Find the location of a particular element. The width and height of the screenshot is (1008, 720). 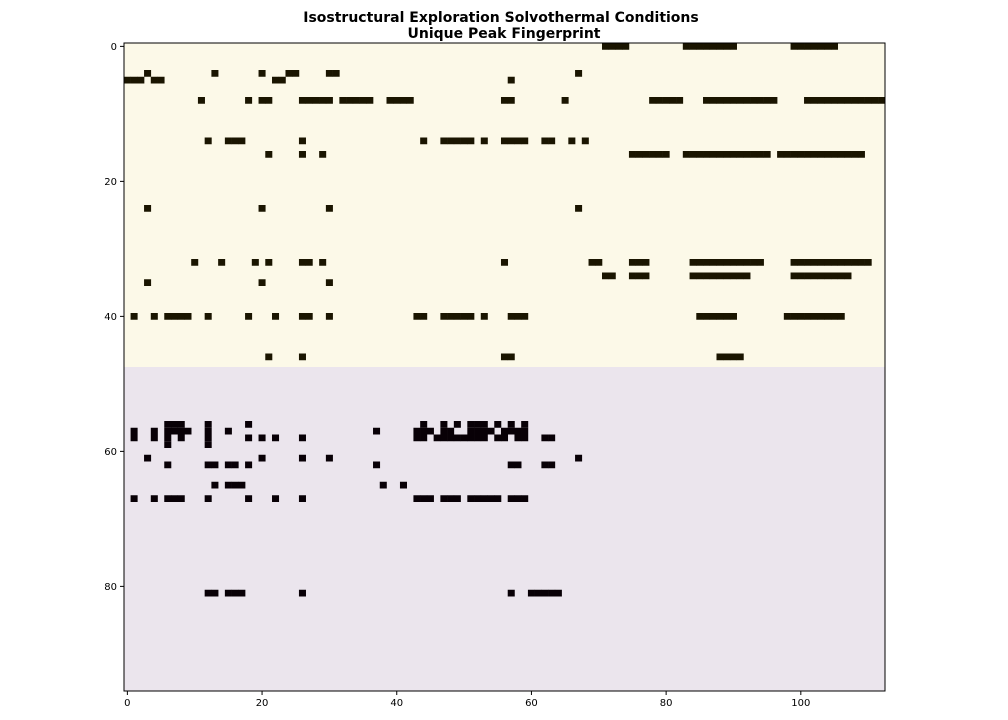

x-tick-label: 60 is located at coordinates (531, 703).